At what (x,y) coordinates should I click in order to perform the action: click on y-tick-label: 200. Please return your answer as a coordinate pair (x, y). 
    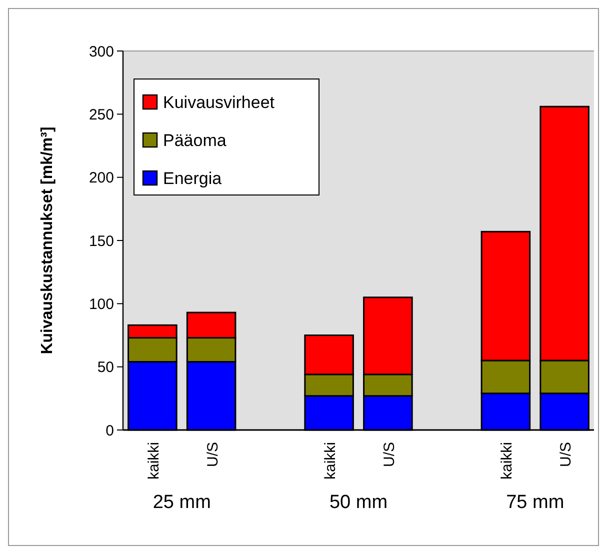
    Looking at the image, I should click on (101, 178).